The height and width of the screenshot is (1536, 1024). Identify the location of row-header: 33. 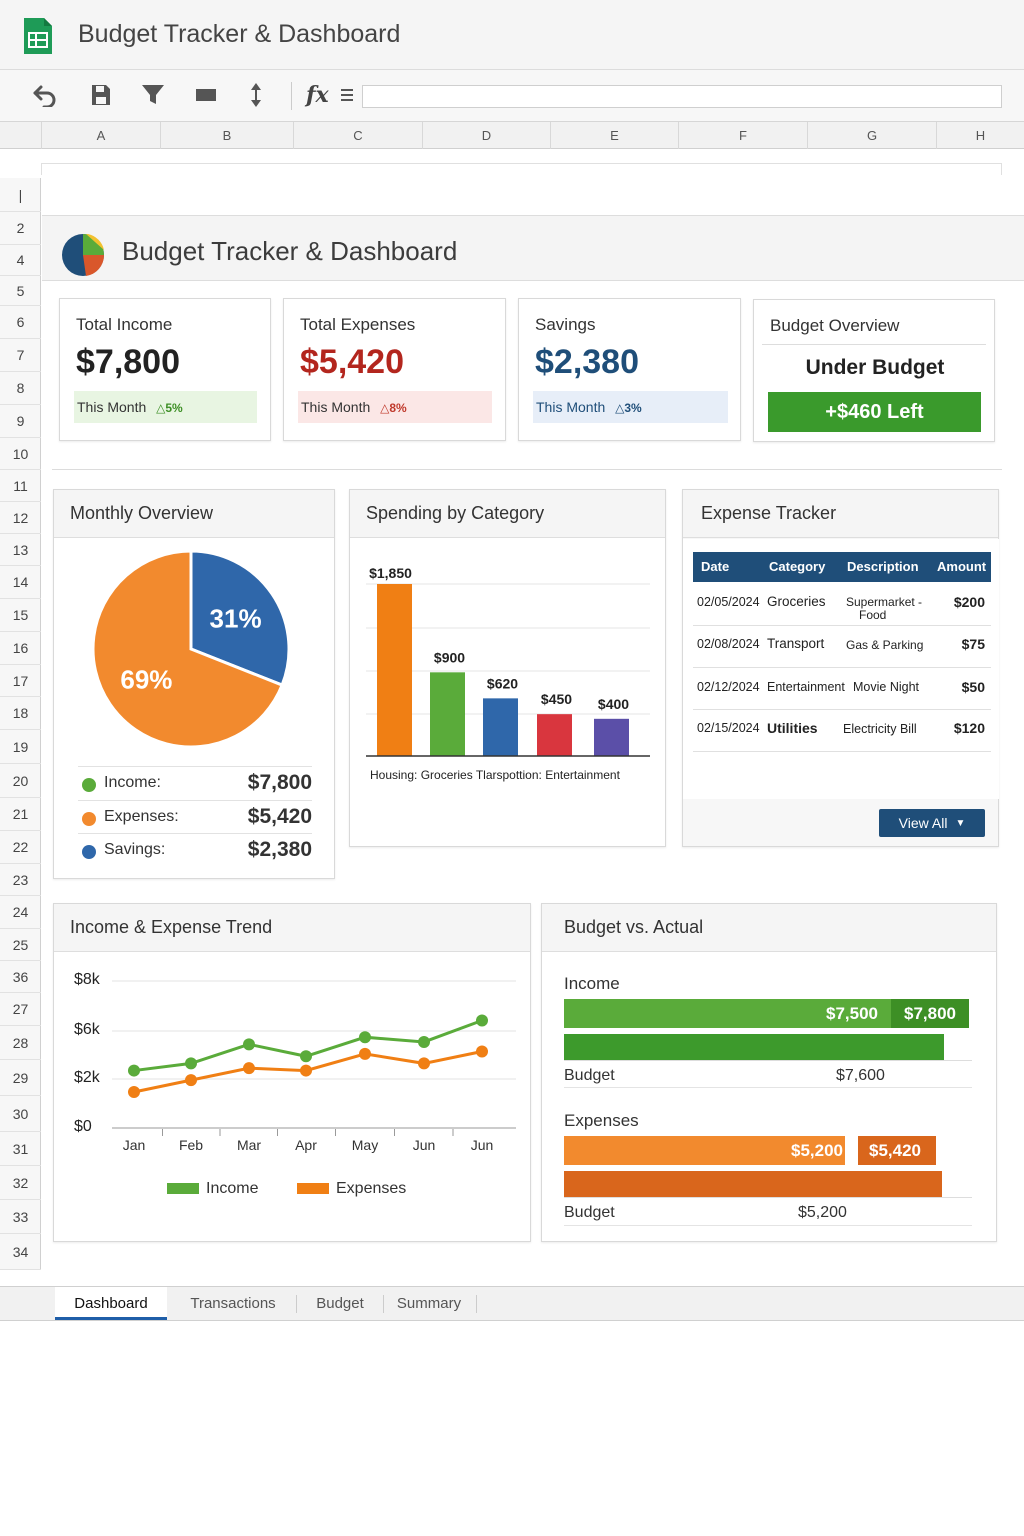
(20, 1217).